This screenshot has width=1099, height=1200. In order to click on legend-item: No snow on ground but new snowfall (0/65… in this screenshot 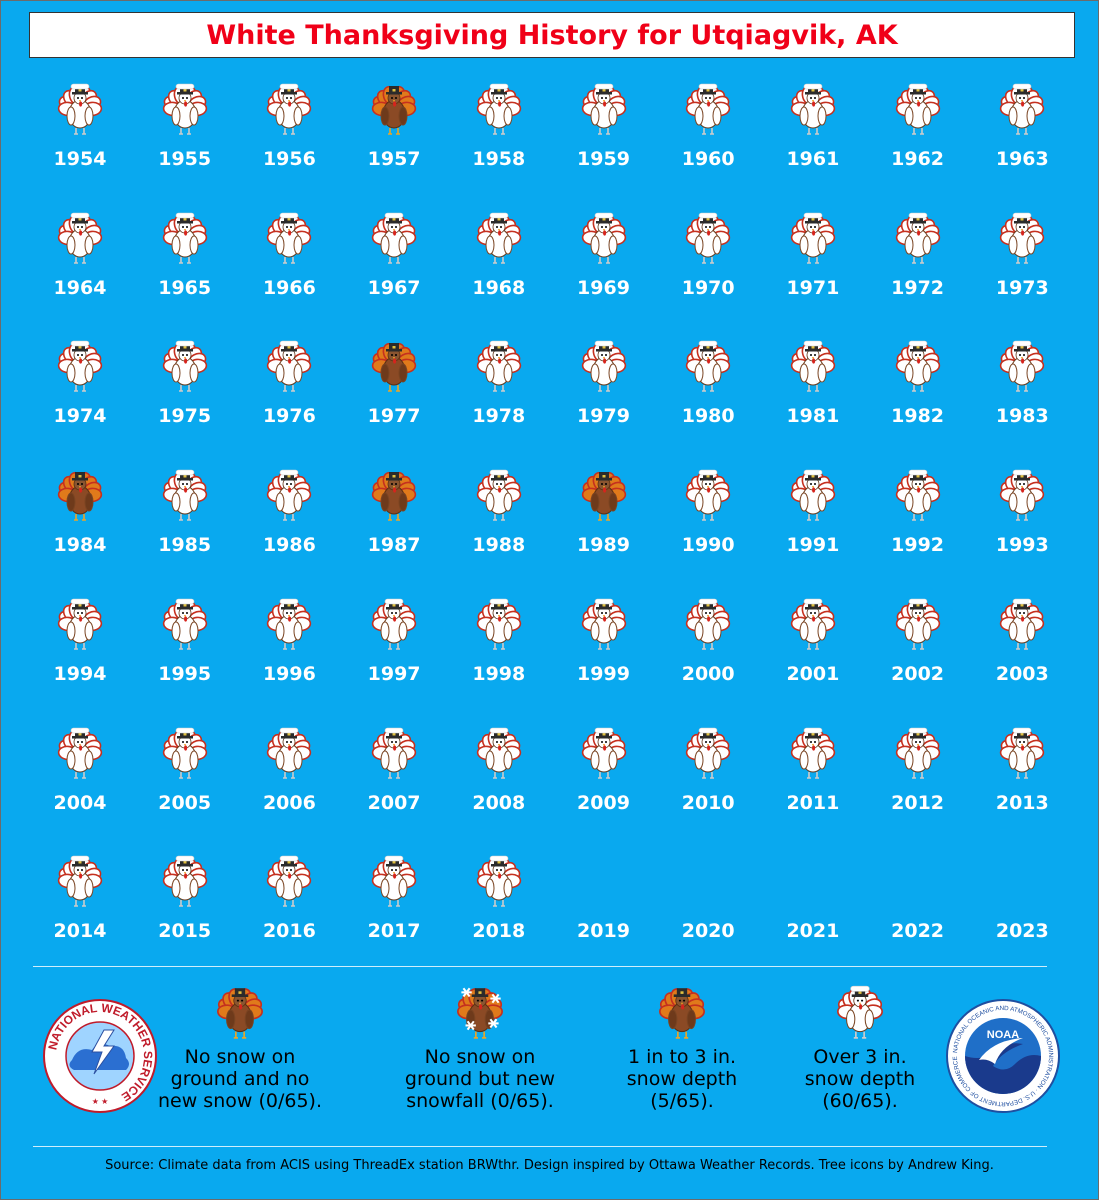, I will do `click(480, 1047)`.